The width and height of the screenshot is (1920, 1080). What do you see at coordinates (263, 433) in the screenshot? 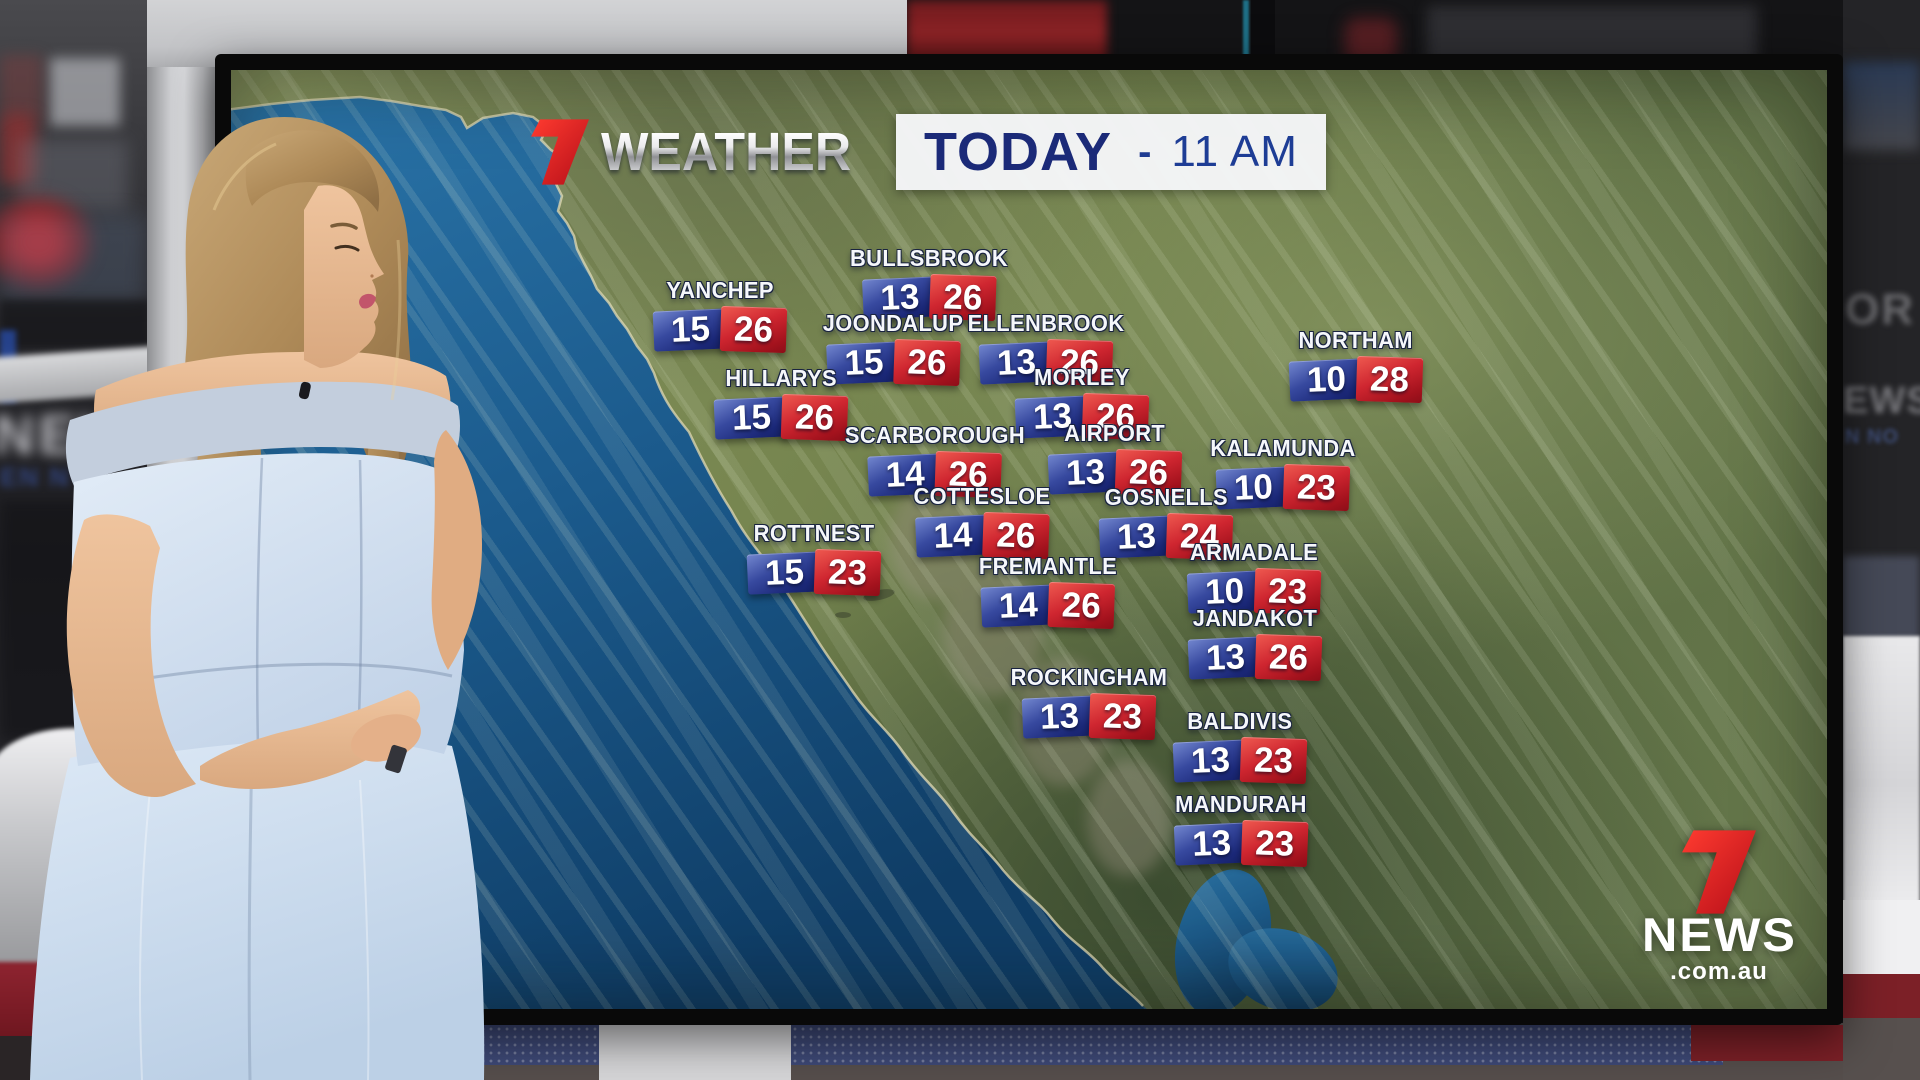
I see `dress-band` at bounding box center [263, 433].